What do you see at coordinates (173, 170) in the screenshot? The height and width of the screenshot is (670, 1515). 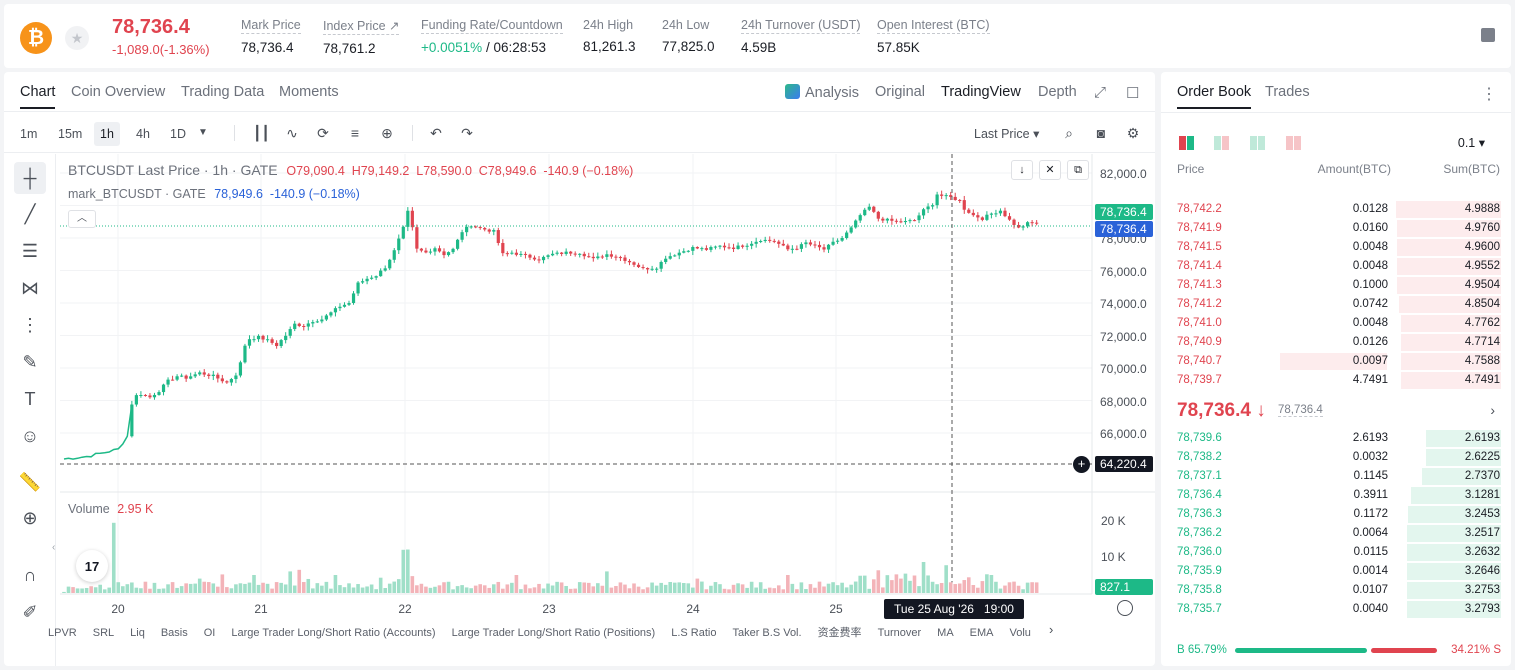 I see `legend-symbol: BTCUSDT Last Price · 1h · GATE` at bounding box center [173, 170].